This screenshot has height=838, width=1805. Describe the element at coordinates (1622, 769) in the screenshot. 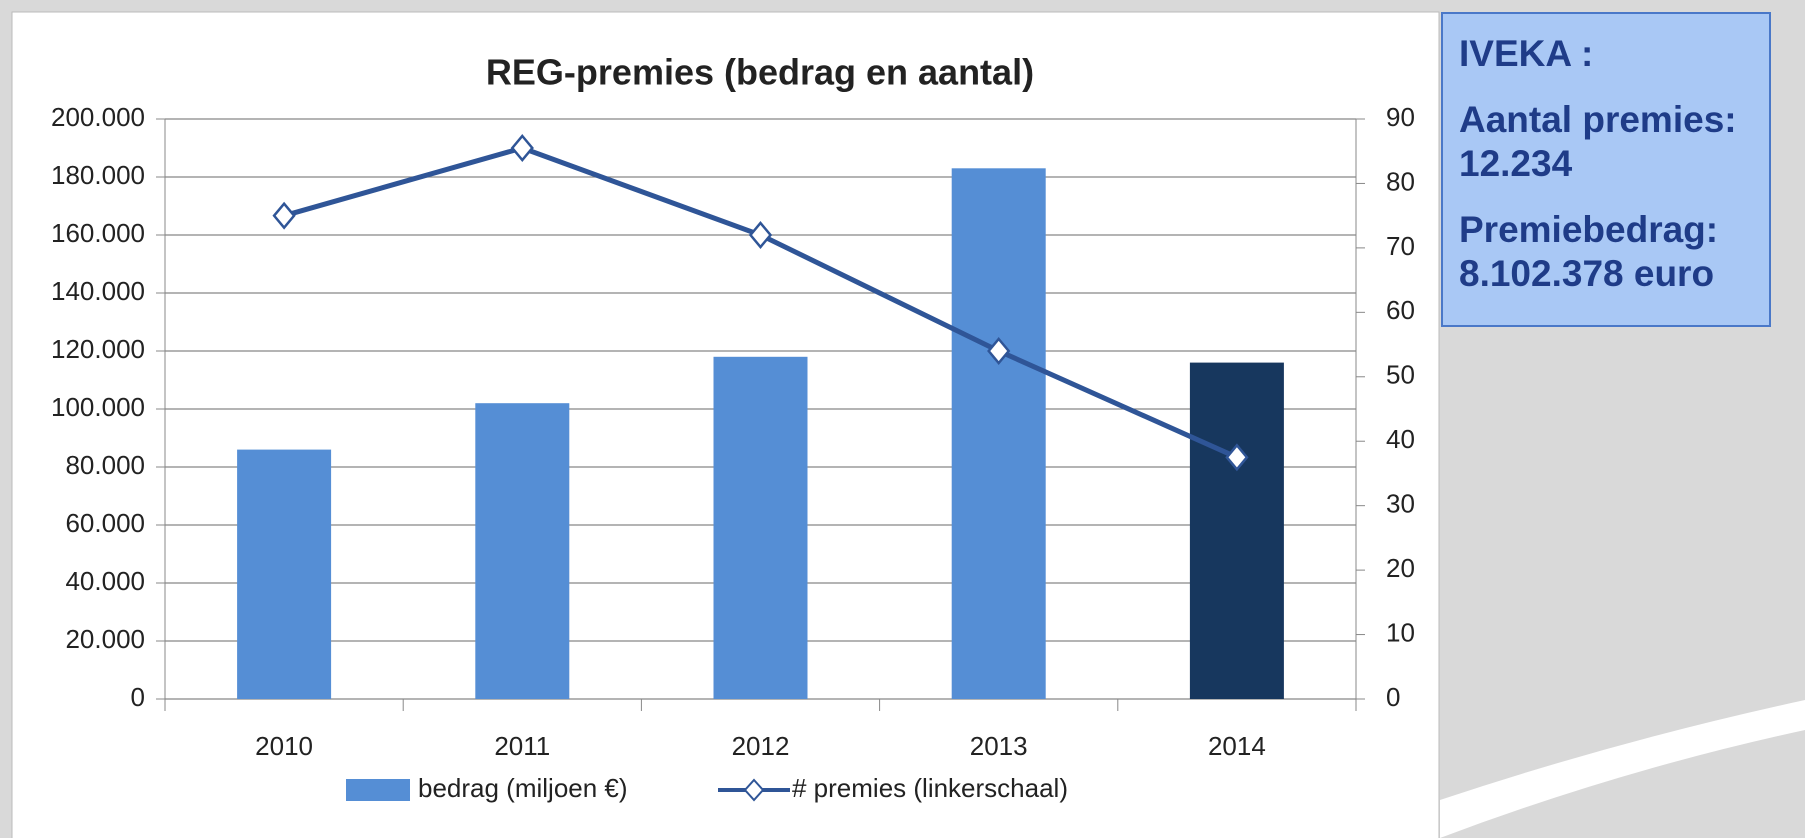

I see `swoosh` at that location.